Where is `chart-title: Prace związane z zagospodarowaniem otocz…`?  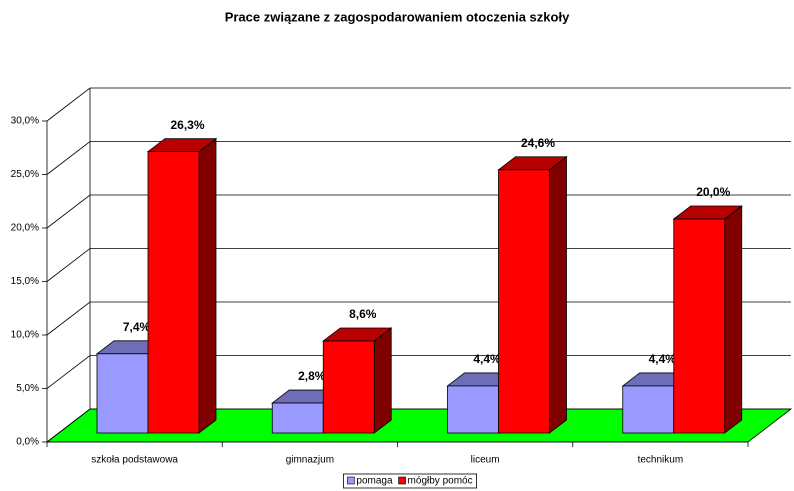
chart-title: Prace związane z zagospodarowaniem otocz… is located at coordinates (397, 16).